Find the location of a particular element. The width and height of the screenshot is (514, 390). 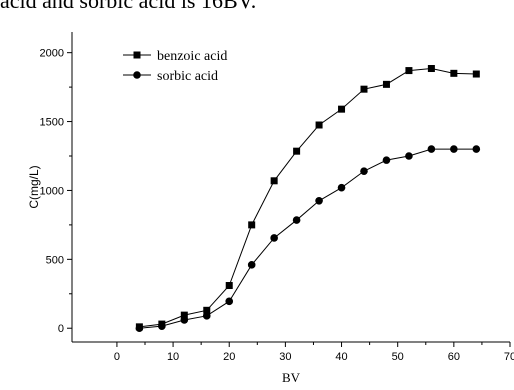

y-tick-label: 1000 is located at coordinates (52, 191).